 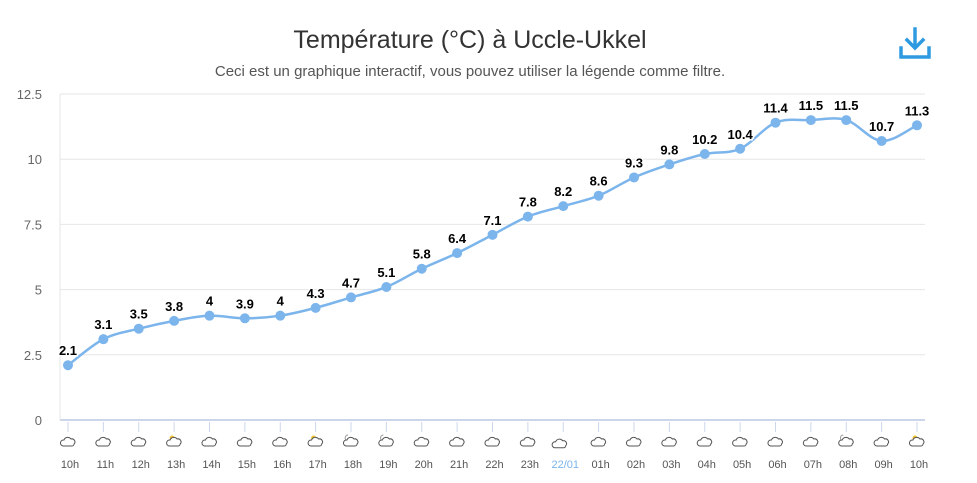 What do you see at coordinates (388, 465) in the screenshot?
I see `x-tick-label: 19h` at bounding box center [388, 465].